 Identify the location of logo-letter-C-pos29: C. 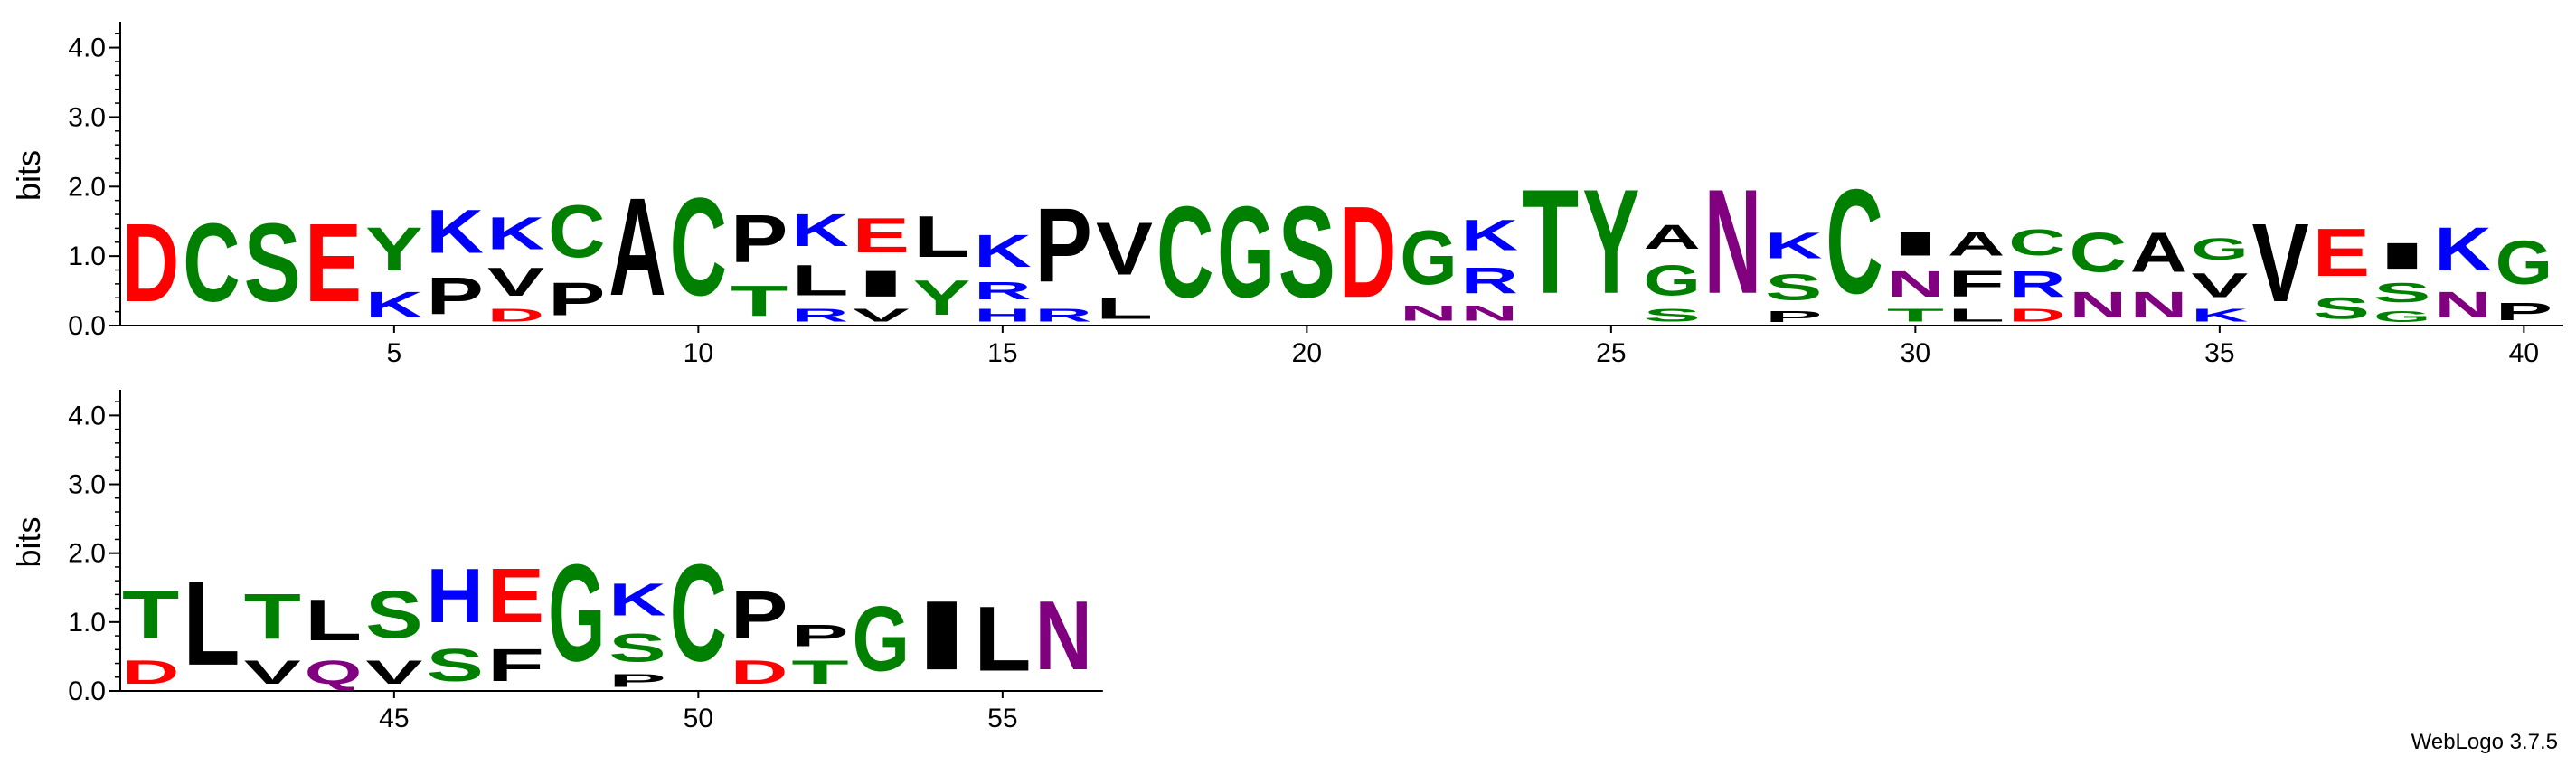
(1854, 241).